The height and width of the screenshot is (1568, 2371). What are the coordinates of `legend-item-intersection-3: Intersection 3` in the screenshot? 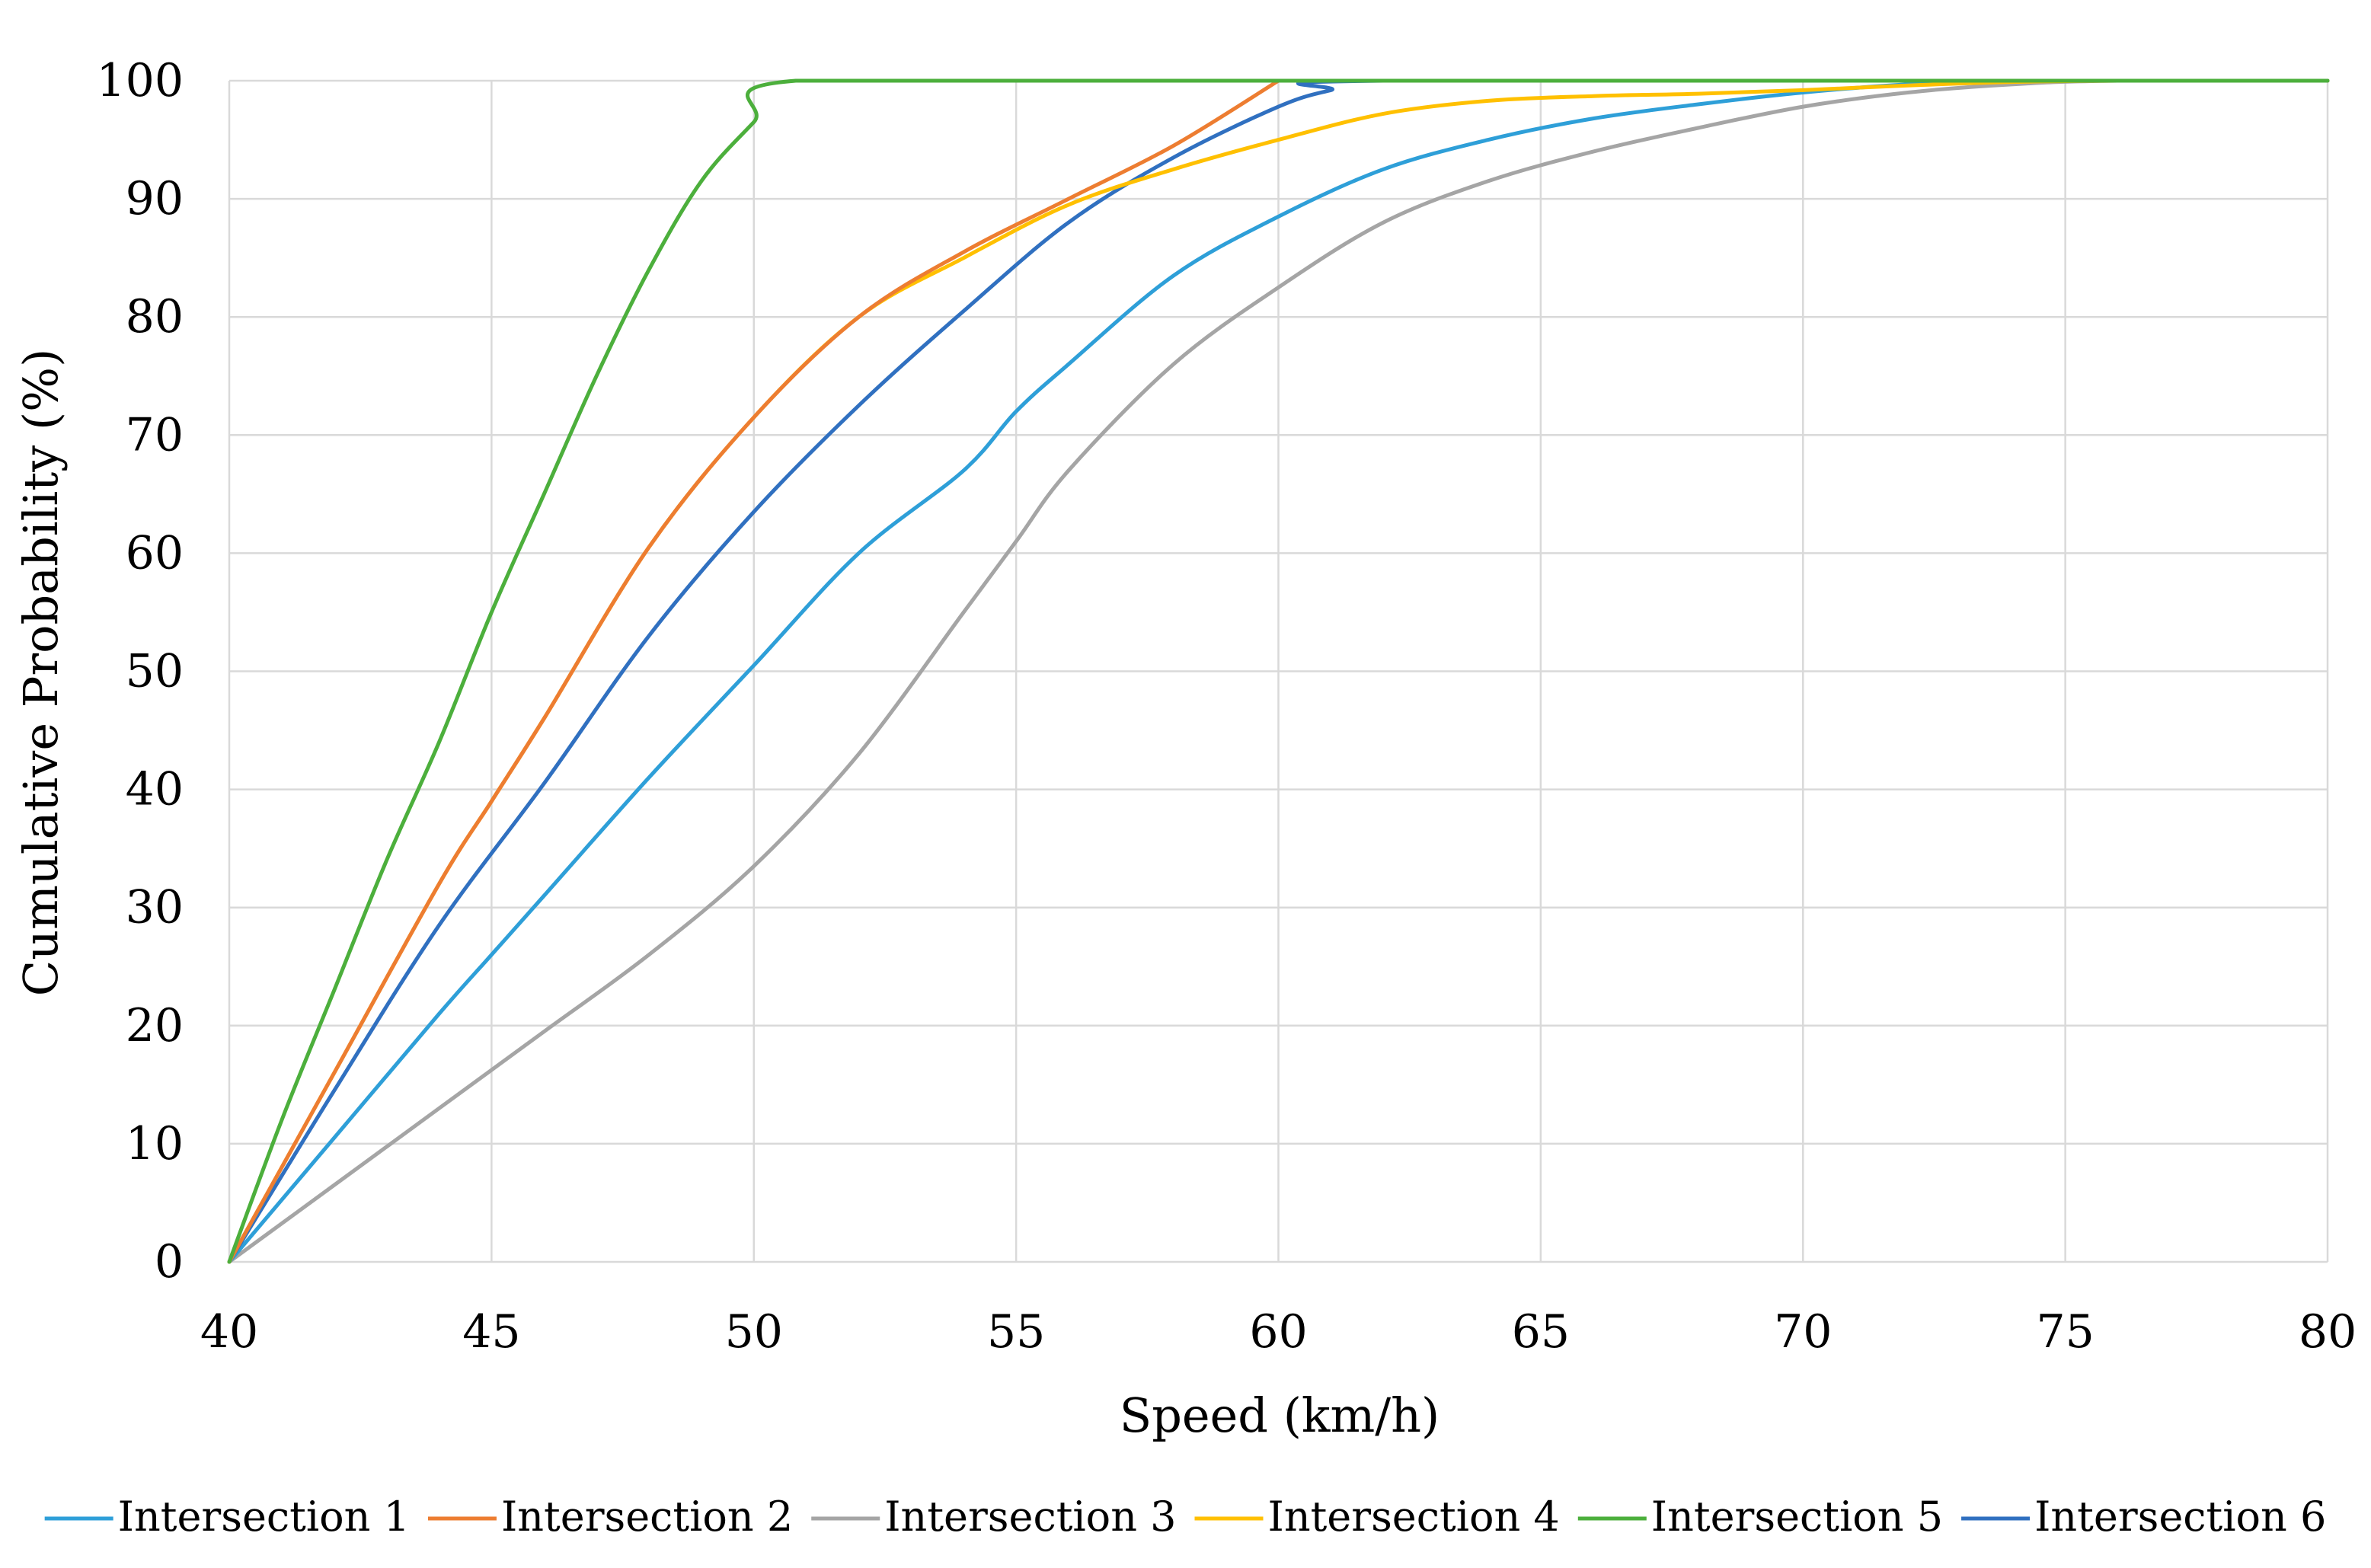 It's located at (994, 1517).